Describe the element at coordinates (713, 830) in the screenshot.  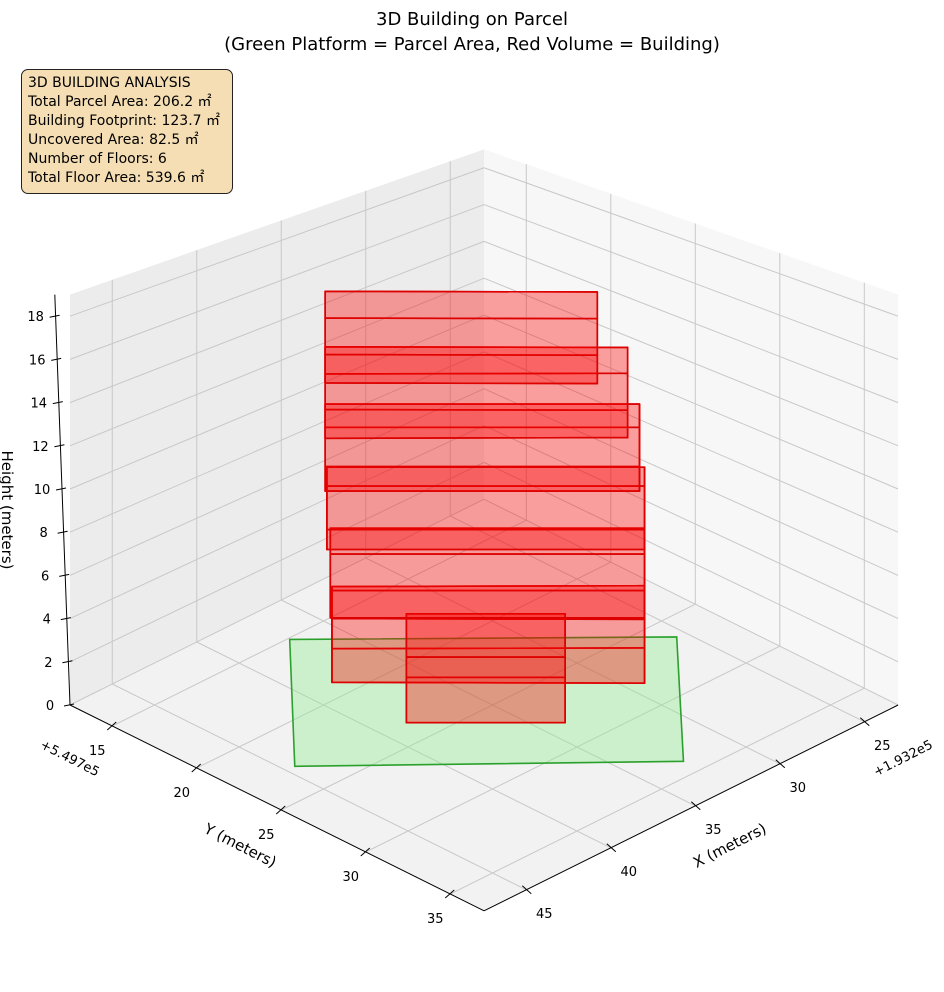
I see `x-tick-label: 35` at that location.